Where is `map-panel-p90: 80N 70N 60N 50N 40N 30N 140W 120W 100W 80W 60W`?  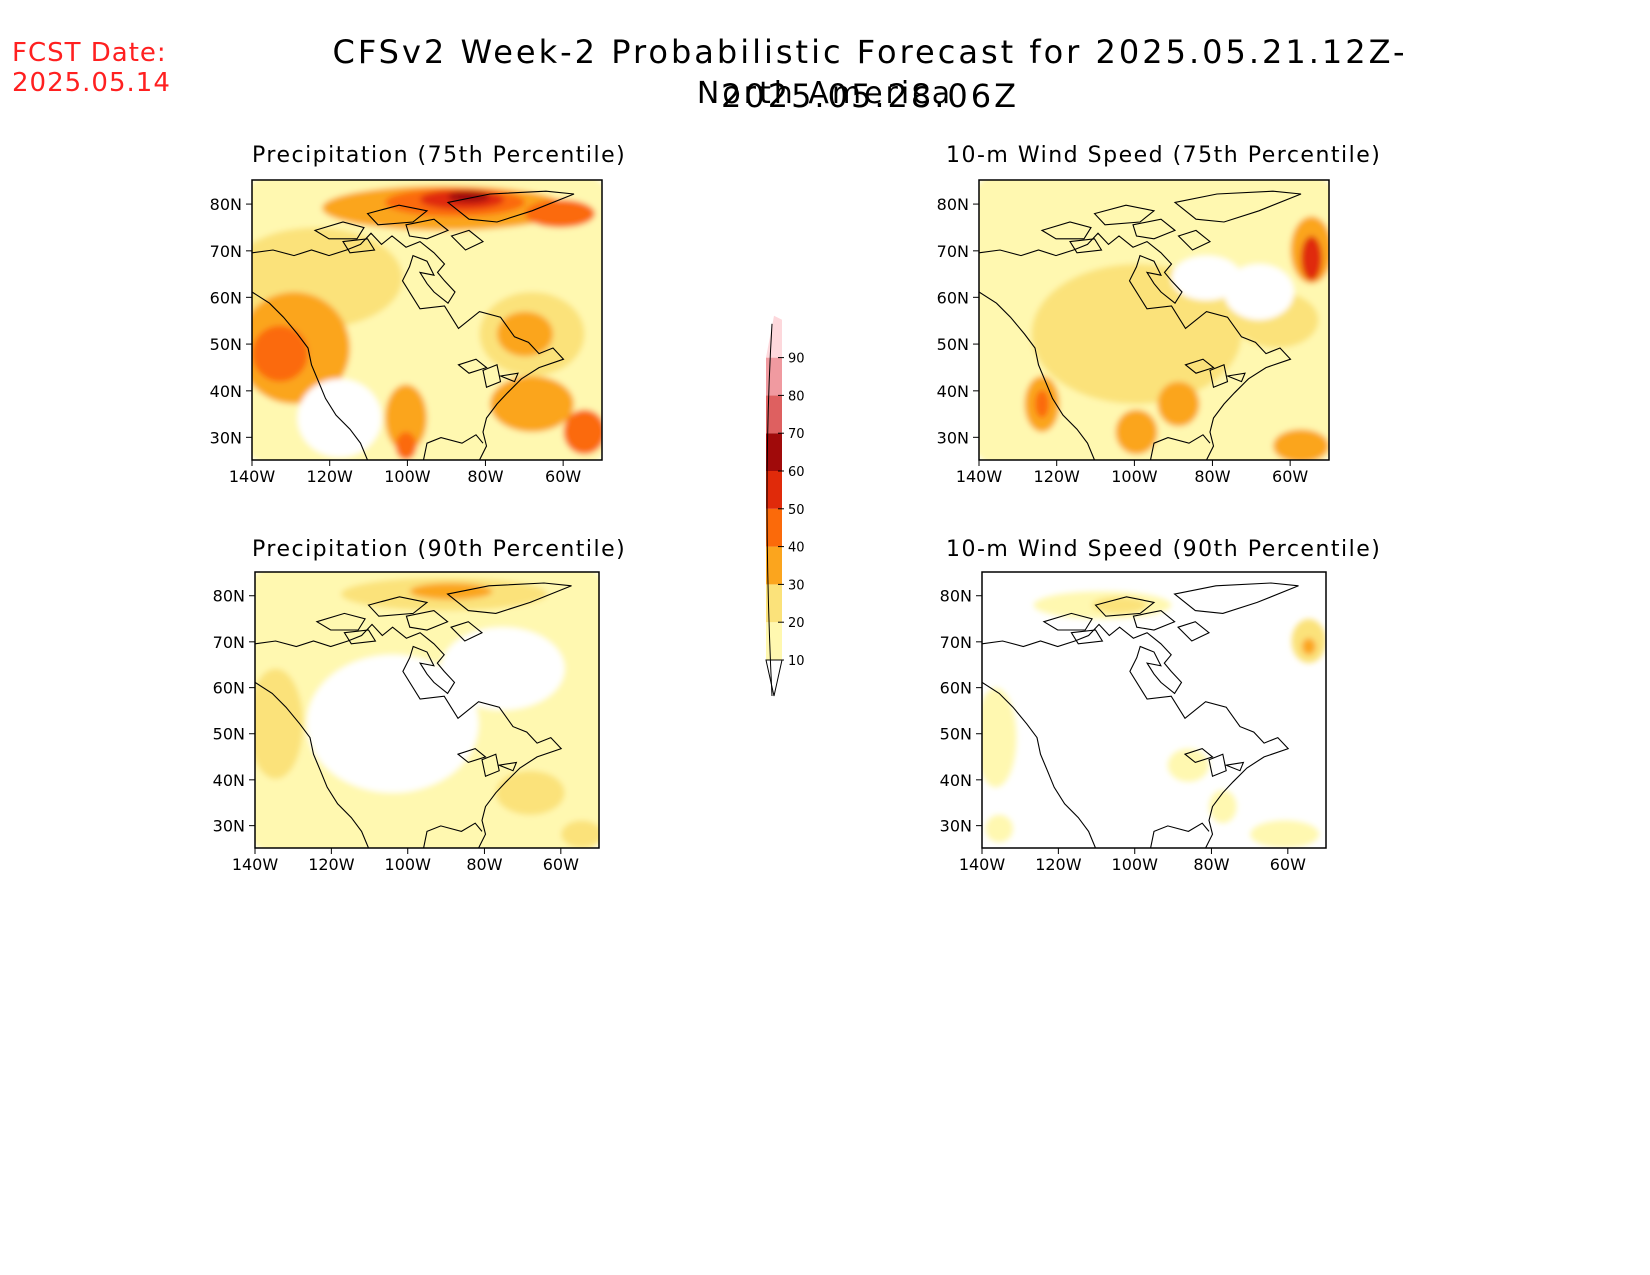 map-panel-p90: 80N 70N 60N 50N 40N 30N 140W 120W 100W 80W 60W is located at coordinates (406, 722).